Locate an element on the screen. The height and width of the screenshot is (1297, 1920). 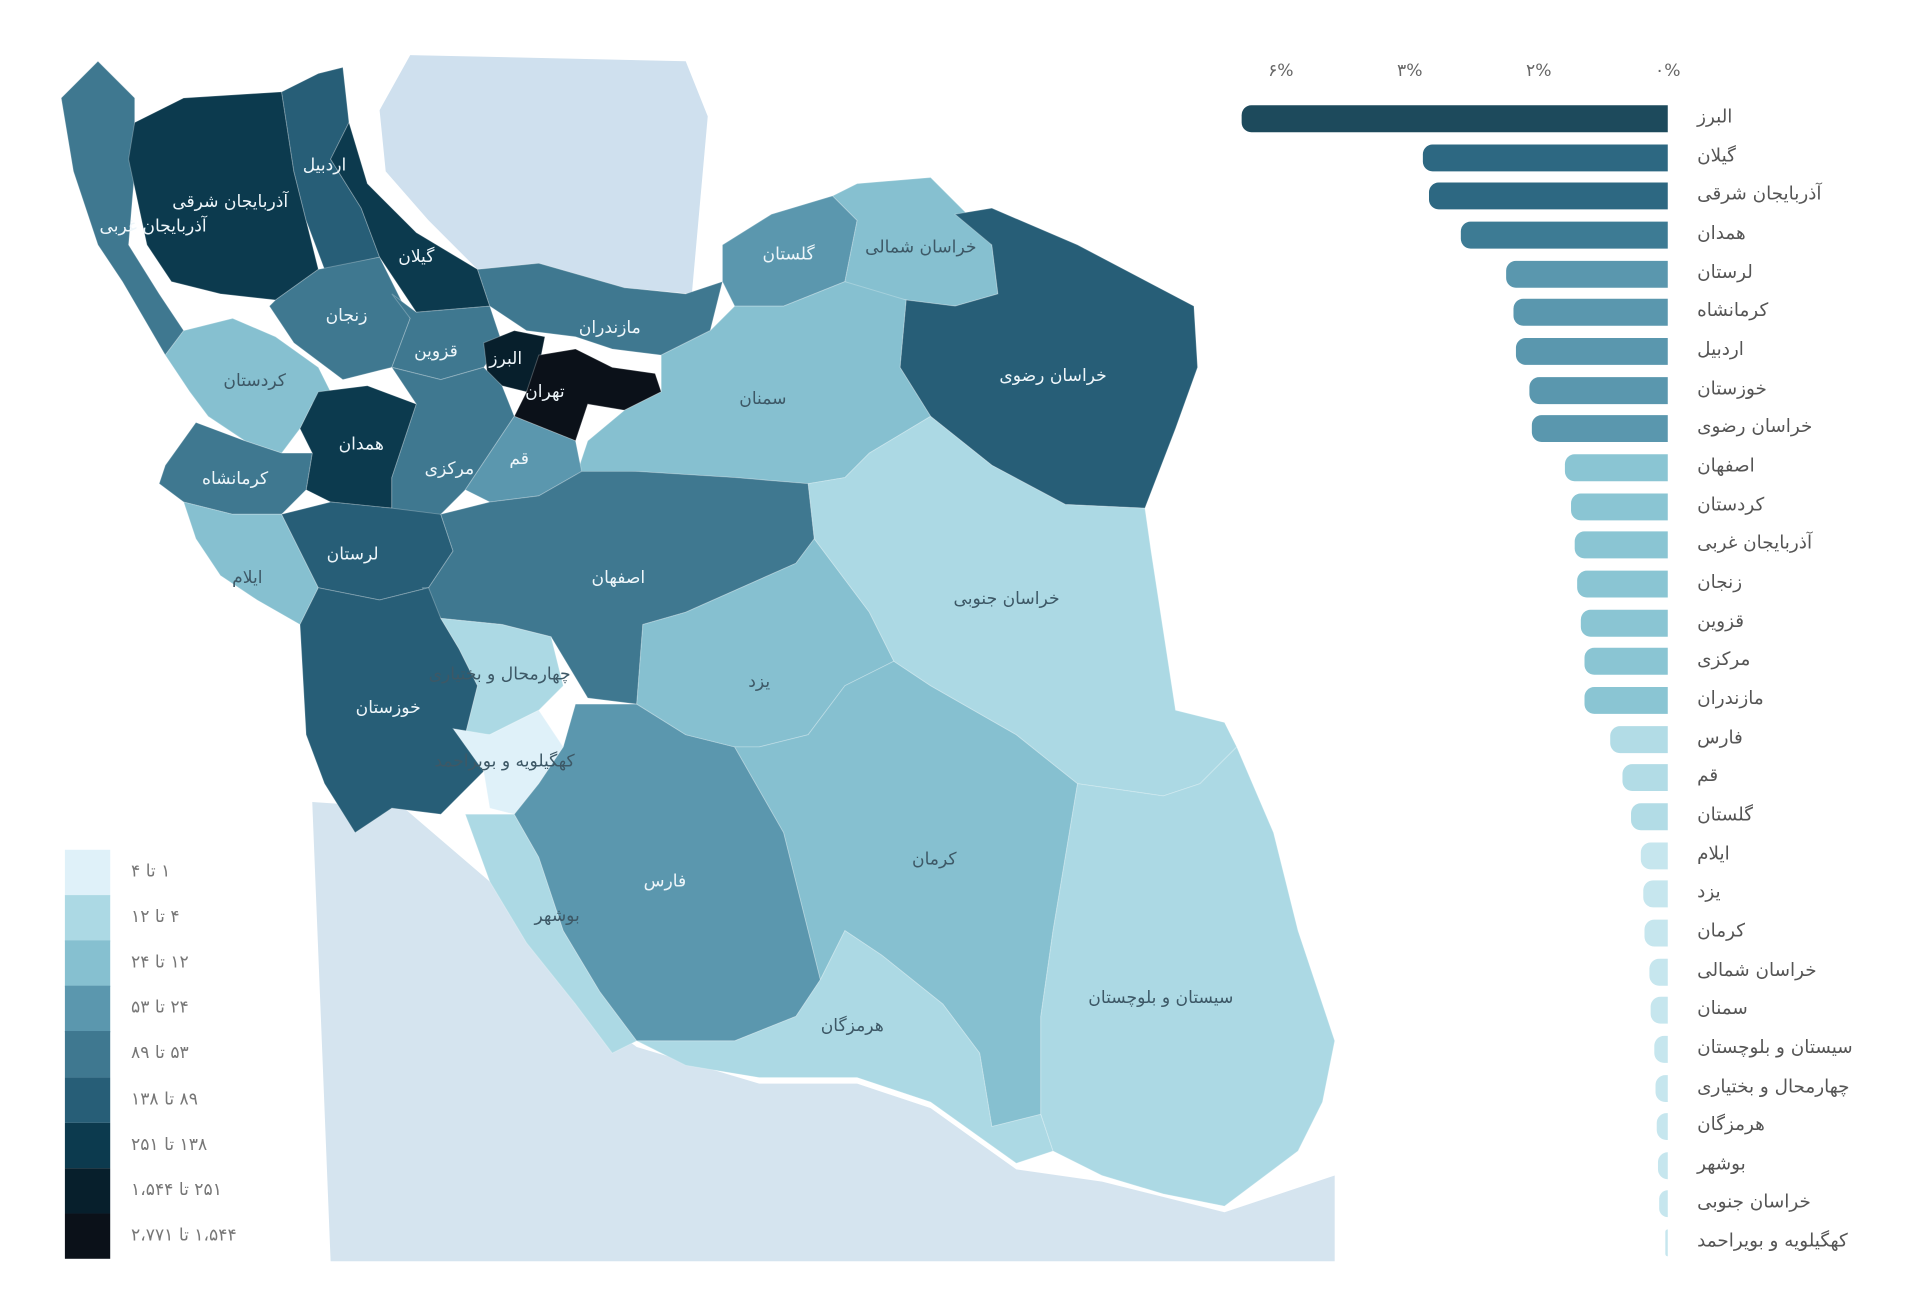
province-label: اصفهان is located at coordinates (619, 578).